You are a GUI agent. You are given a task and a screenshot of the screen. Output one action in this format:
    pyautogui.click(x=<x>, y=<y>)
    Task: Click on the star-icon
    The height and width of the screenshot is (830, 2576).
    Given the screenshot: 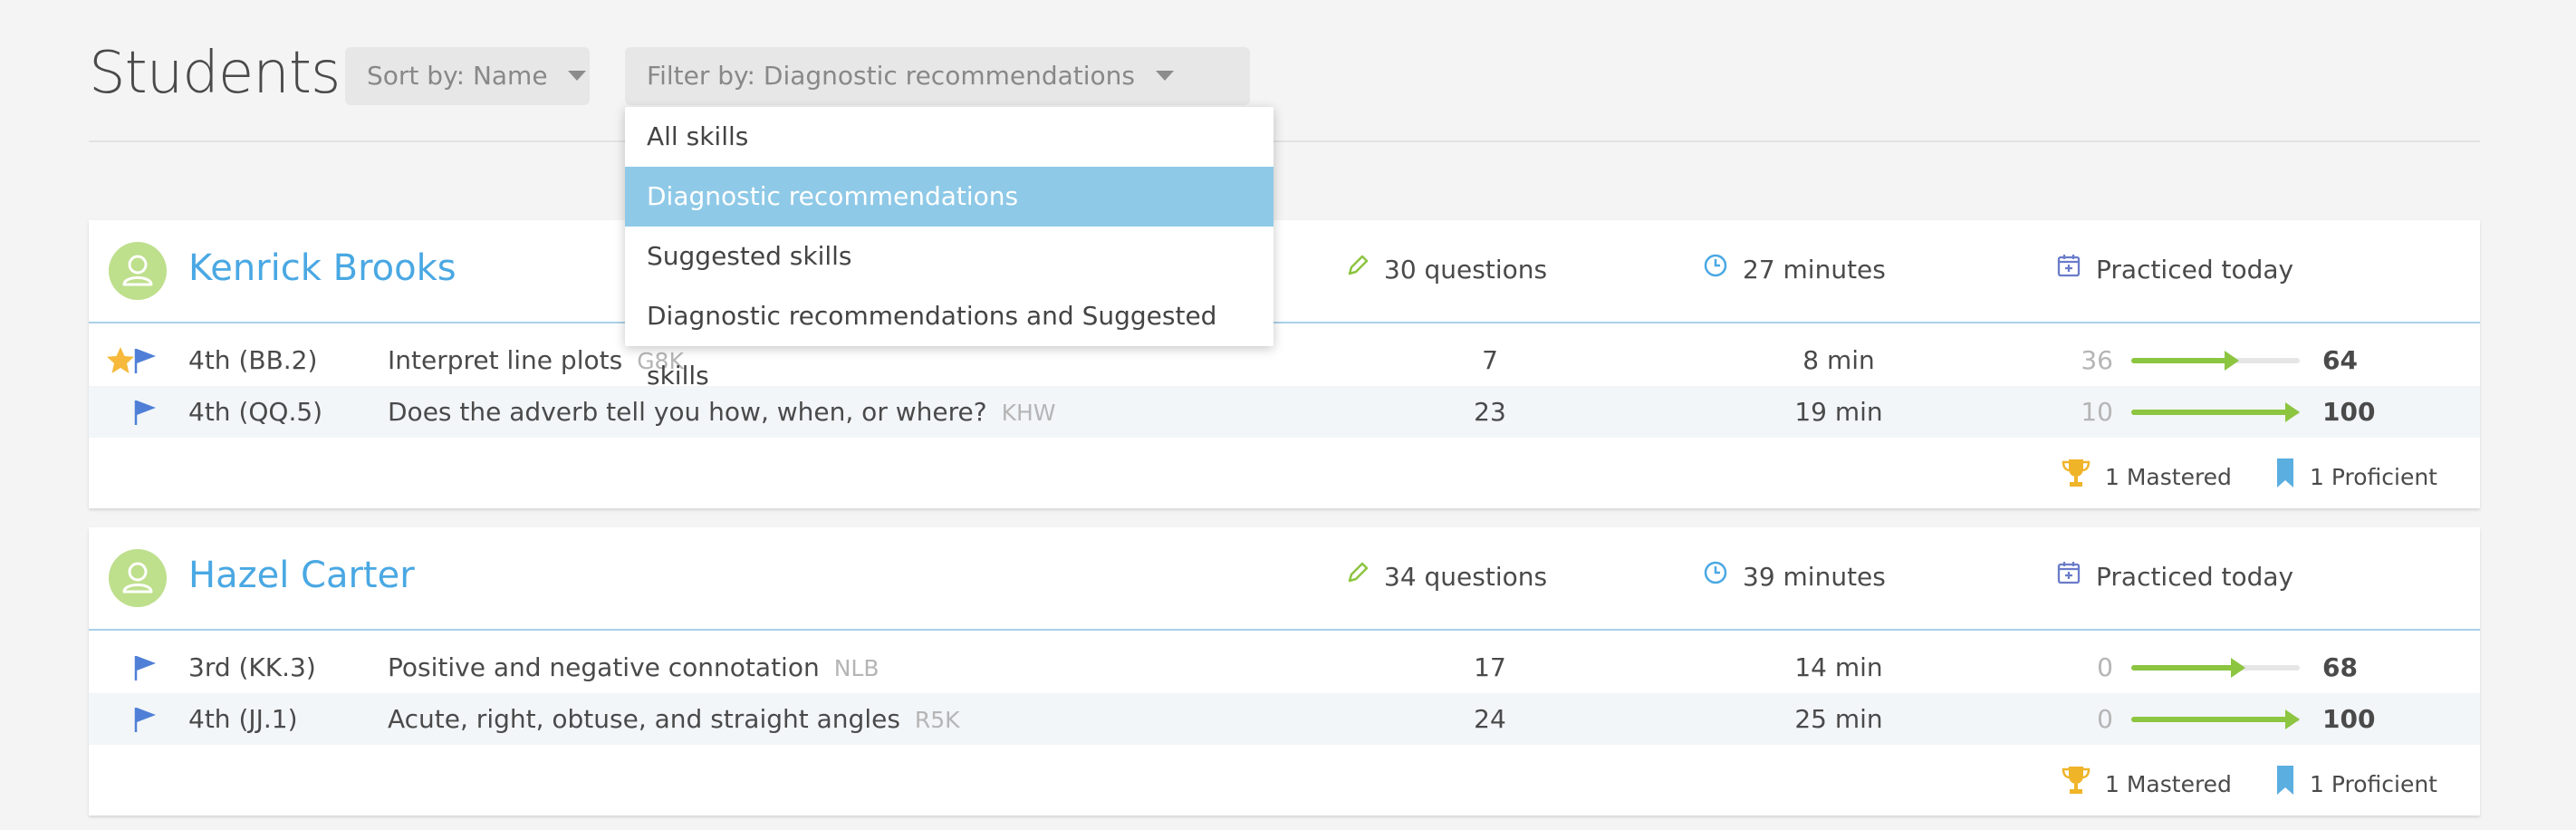 What is the action you would take?
    pyautogui.click(x=120, y=363)
    